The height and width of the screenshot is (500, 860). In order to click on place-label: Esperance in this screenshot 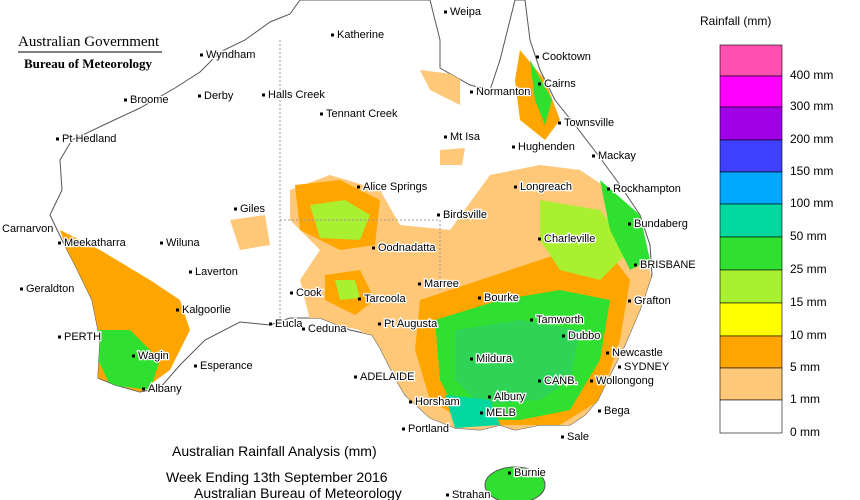, I will do `click(226, 366)`.